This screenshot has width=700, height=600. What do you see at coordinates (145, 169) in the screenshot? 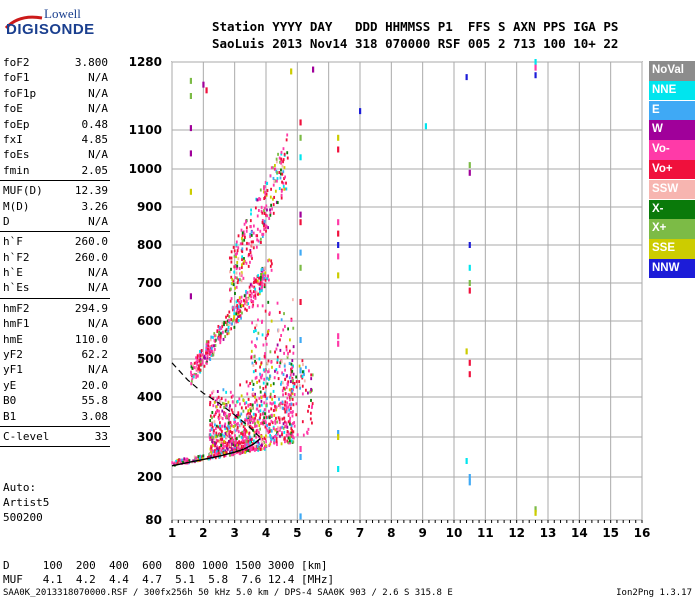
I see `y-tick-label: 1000` at bounding box center [145, 169].